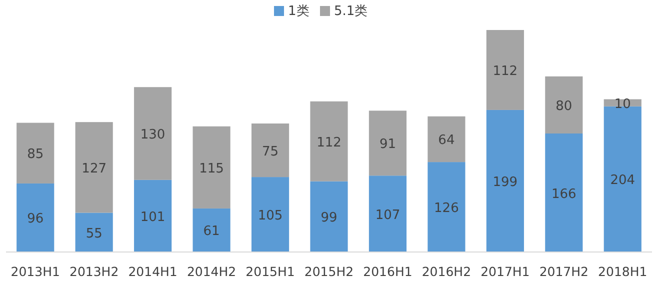  What do you see at coordinates (94, 271) in the screenshot?
I see `x-tick-label: 2013H2` at bounding box center [94, 271].